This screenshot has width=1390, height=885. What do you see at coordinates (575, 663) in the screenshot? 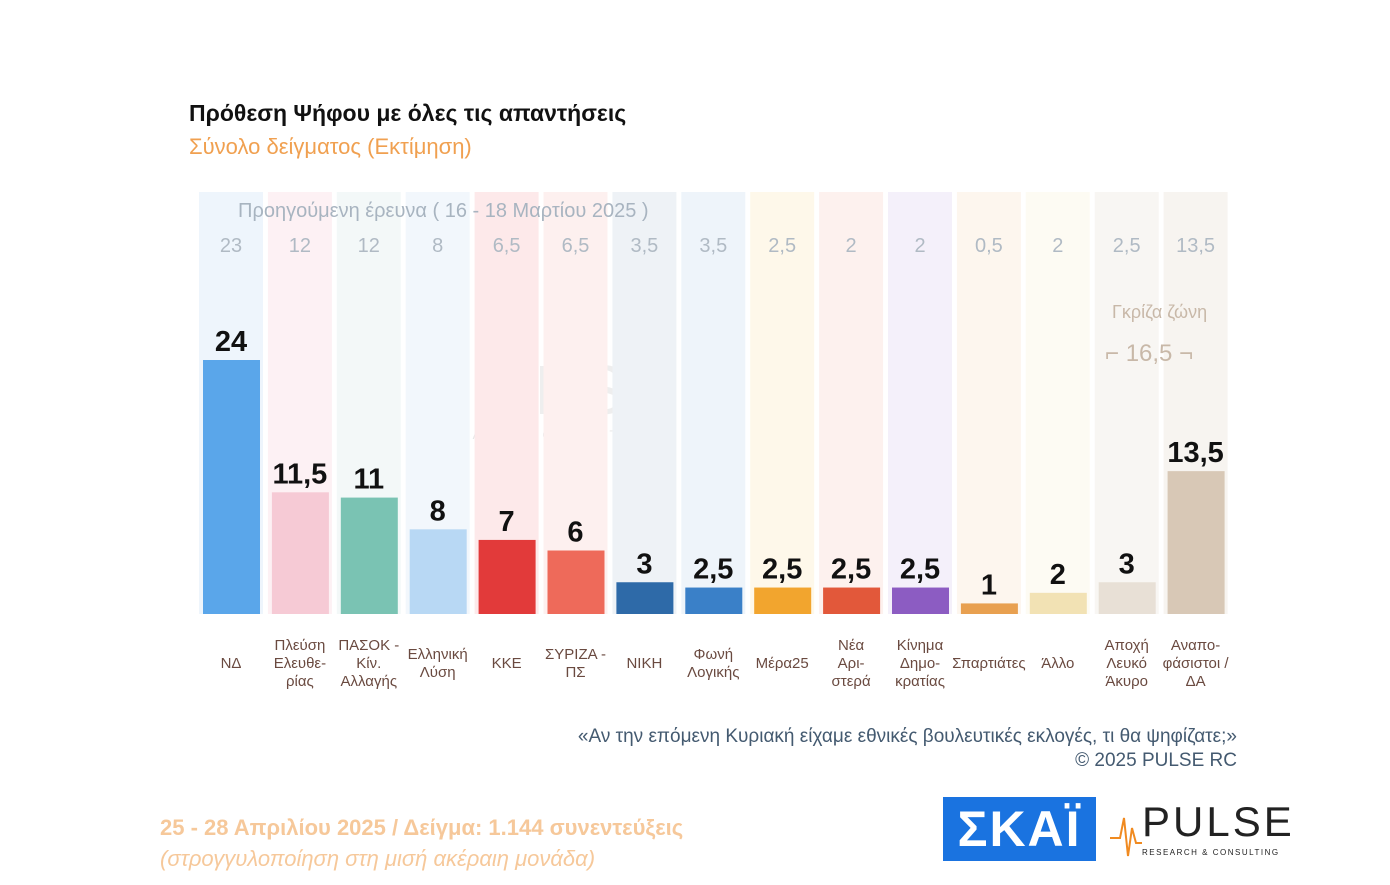
I see `category-label: ΣΥΡΙΖΑ -ΠΣ` at bounding box center [575, 663].